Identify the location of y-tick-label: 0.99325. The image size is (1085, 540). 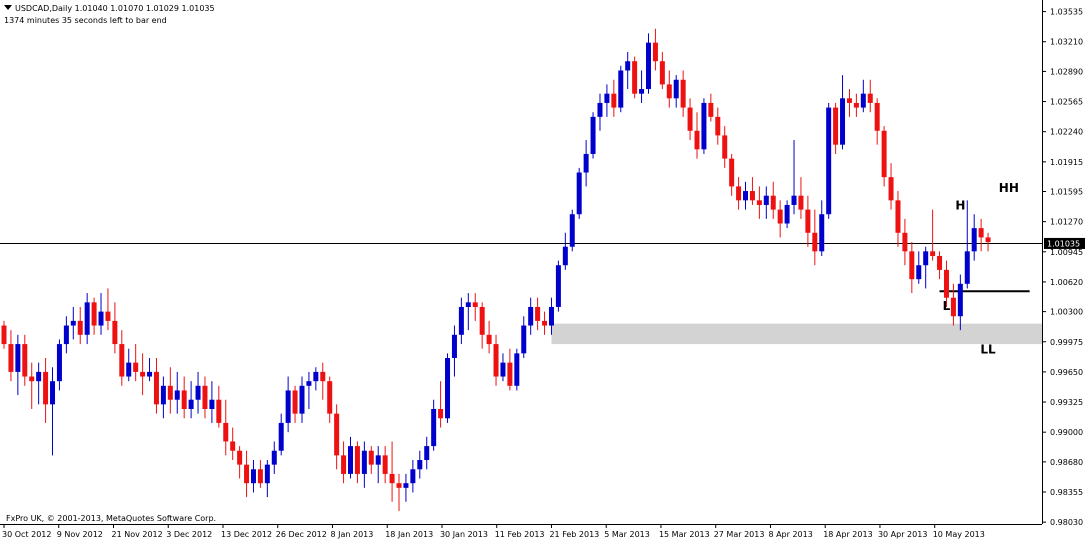
(1066, 402).